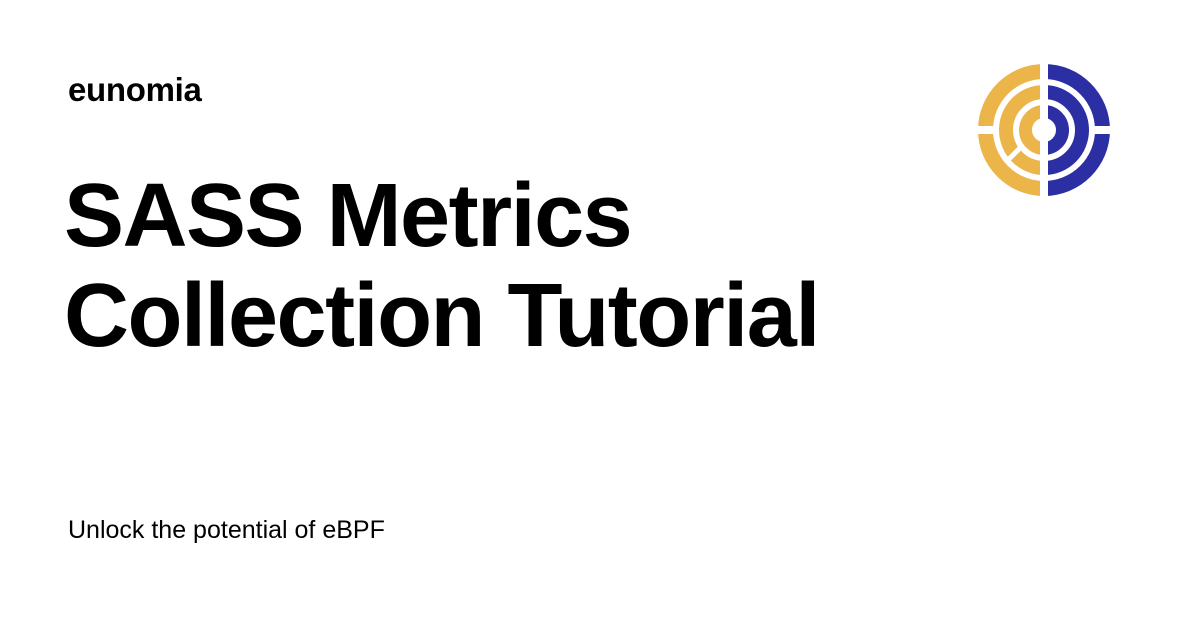  I want to click on tagline: Unlock the potential of eBPF, so click(226, 530).